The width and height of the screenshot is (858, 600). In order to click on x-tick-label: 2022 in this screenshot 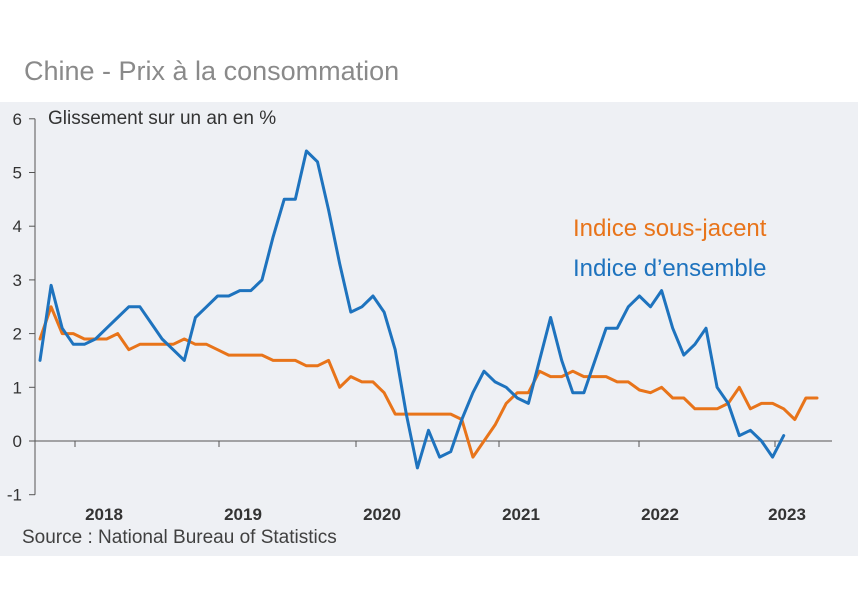, I will do `click(660, 514)`.